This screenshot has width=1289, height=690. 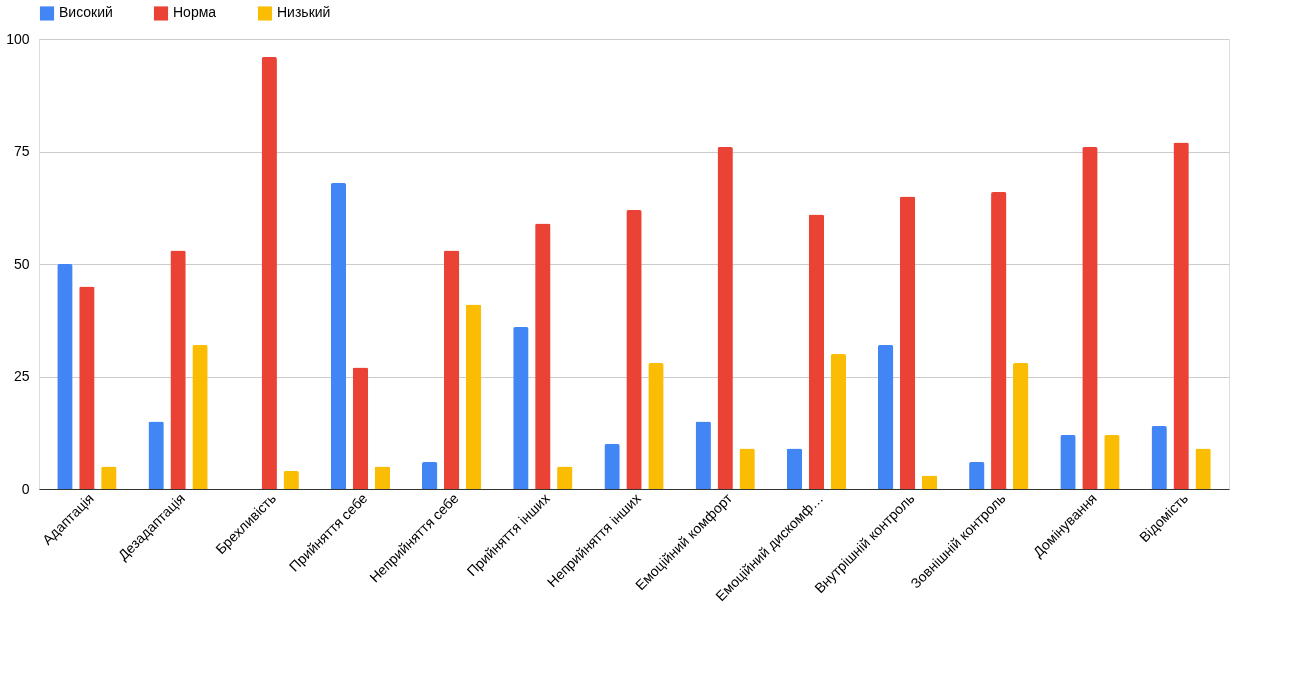 I want to click on legend-label: Норма, so click(x=195, y=12).